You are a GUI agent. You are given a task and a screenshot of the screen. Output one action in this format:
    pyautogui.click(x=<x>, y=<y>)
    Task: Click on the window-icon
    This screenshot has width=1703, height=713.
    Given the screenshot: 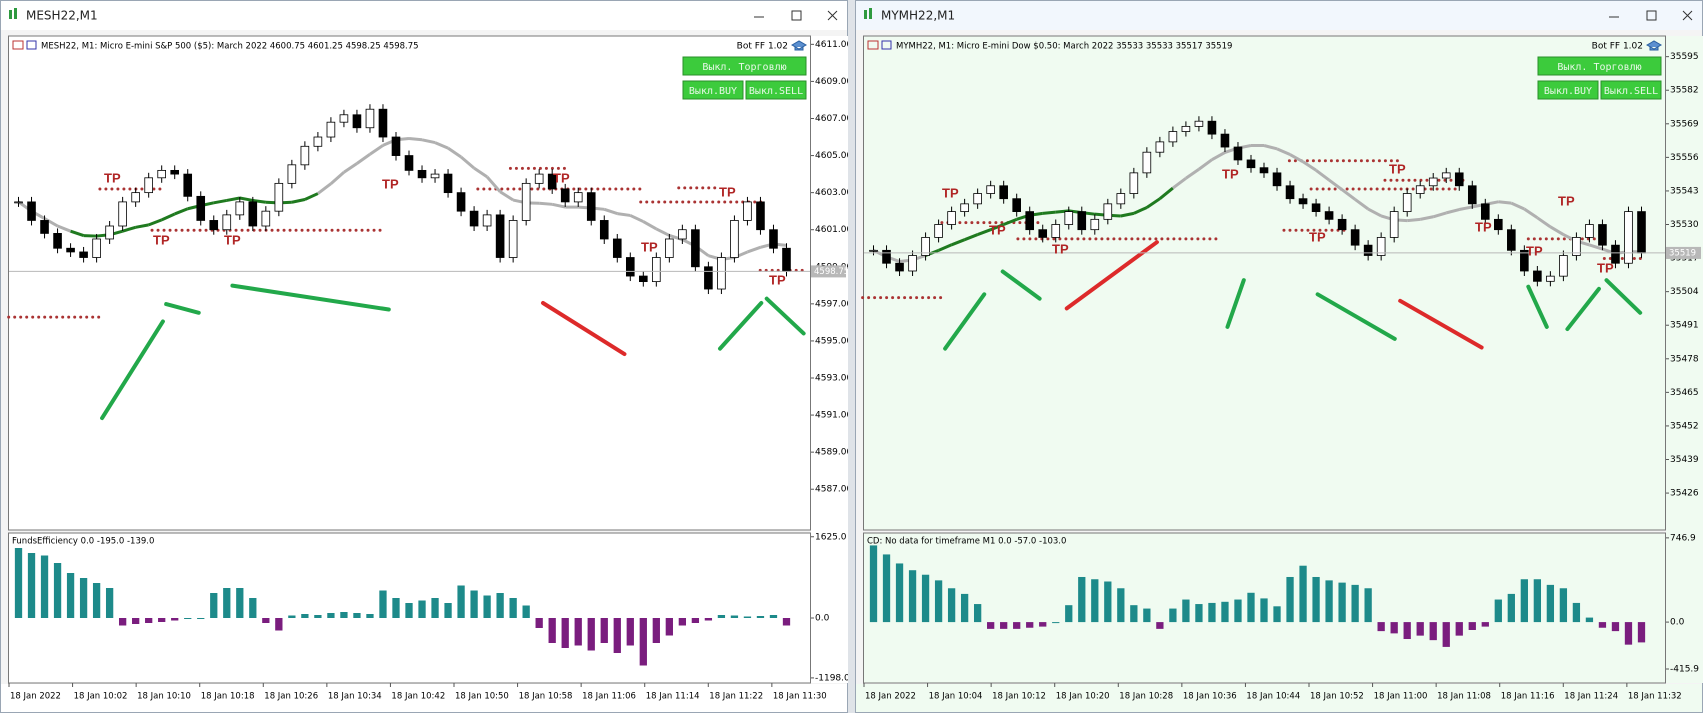 What is the action you would take?
    pyautogui.click(x=870, y=13)
    